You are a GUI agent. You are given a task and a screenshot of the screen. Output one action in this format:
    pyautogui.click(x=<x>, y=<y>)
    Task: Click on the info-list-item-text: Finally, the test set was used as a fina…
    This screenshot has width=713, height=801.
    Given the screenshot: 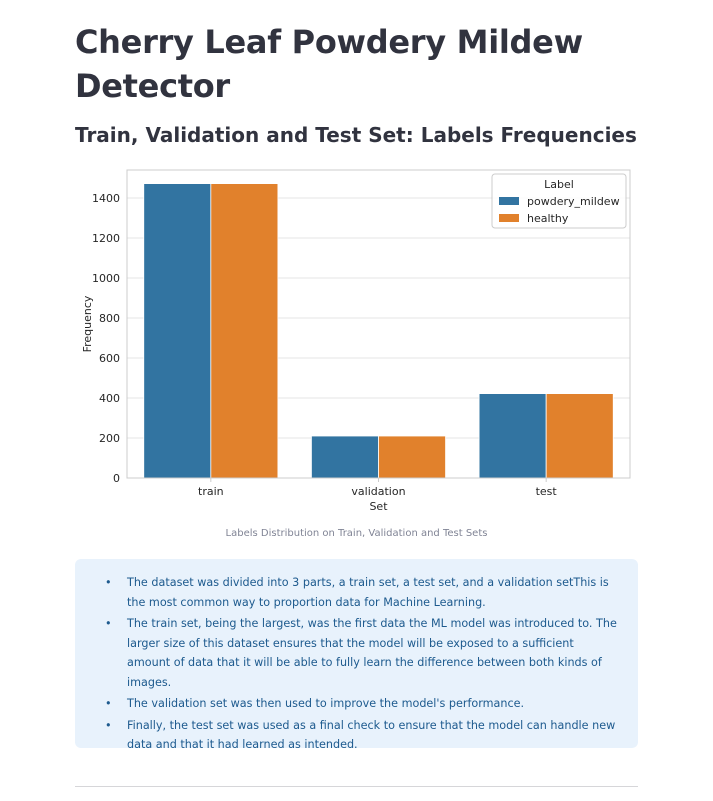 What is the action you would take?
    pyautogui.click(x=371, y=735)
    